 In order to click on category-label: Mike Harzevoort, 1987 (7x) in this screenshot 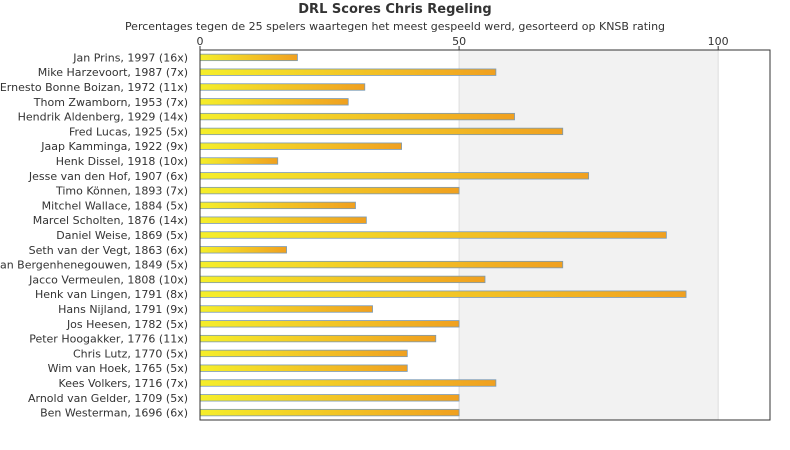, I will do `click(113, 72)`.